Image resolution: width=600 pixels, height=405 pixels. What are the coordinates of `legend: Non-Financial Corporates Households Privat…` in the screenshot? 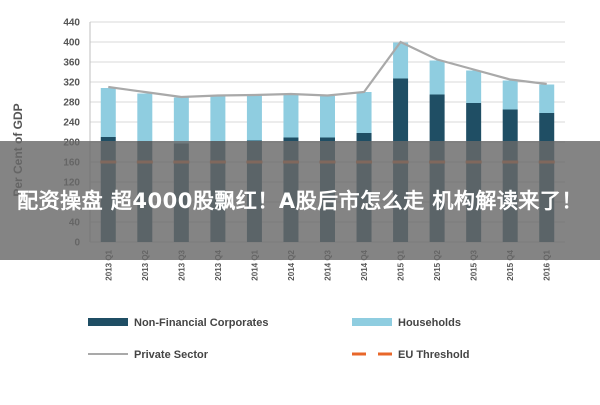 It's located at (279, 339).